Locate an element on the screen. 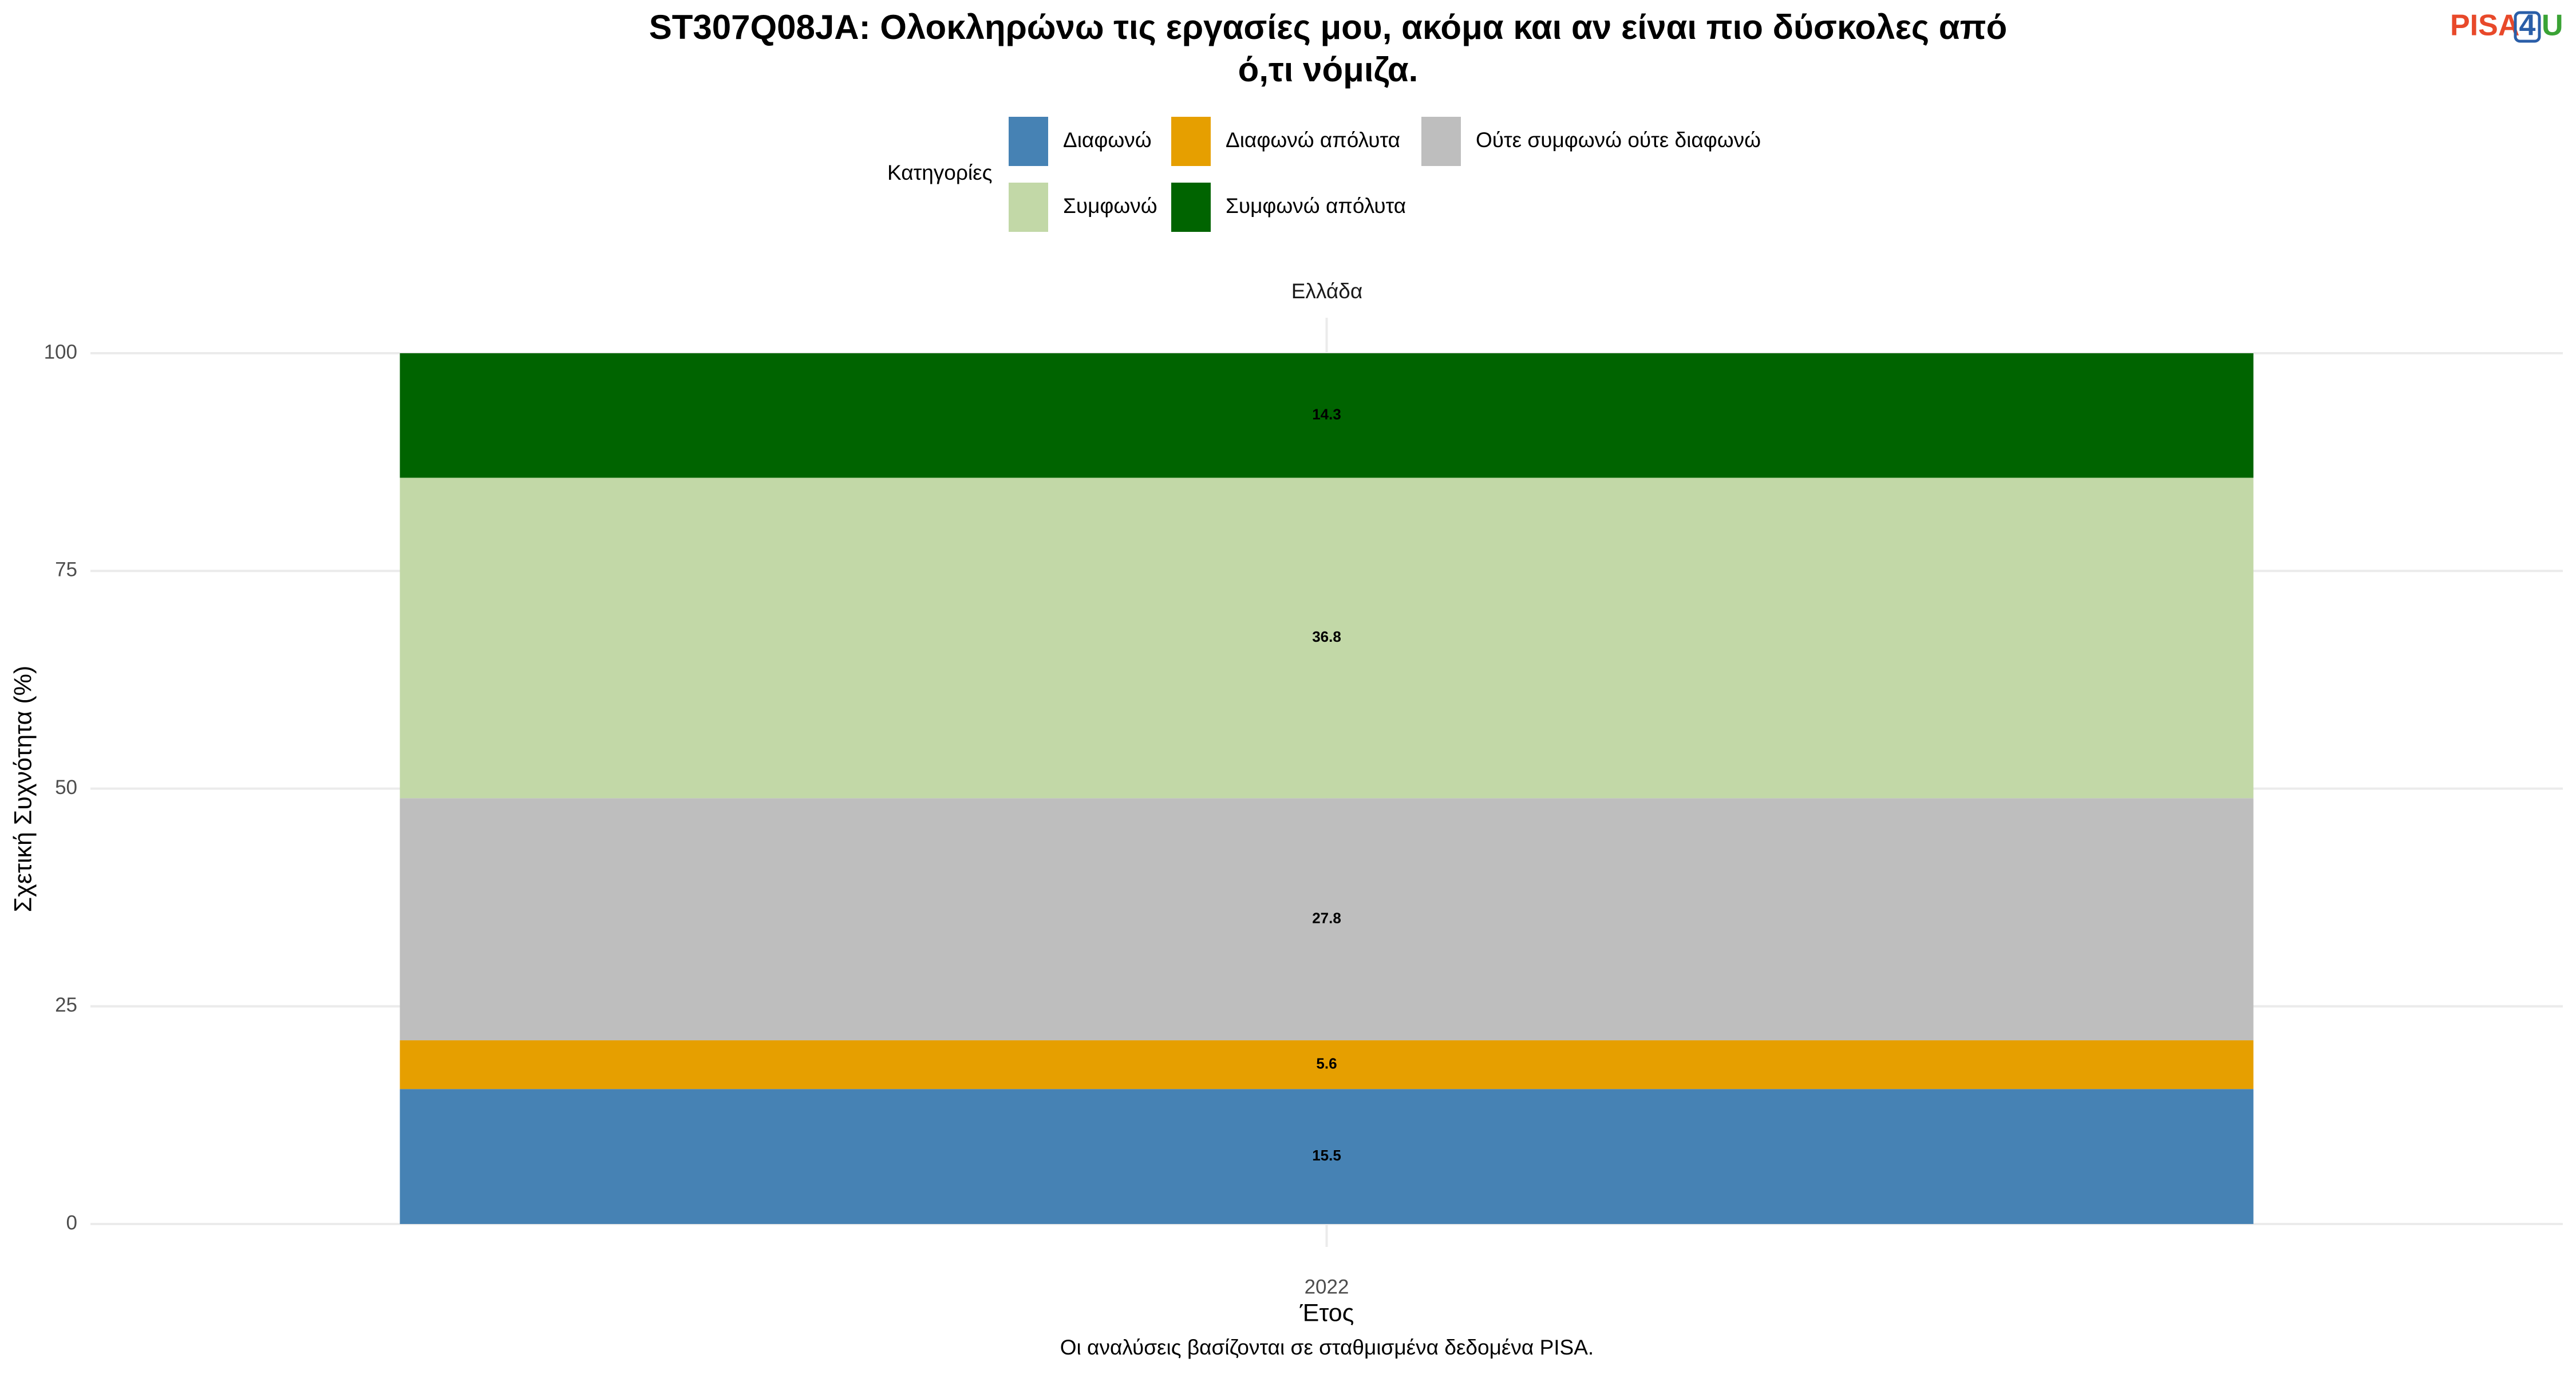 This screenshot has height=1374, width=2576. value-label: 27.8 is located at coordinates (1326, 918).